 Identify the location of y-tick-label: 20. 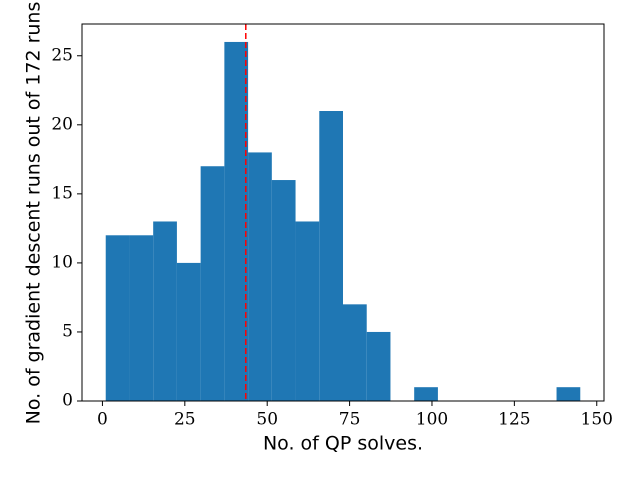
(62, 124).